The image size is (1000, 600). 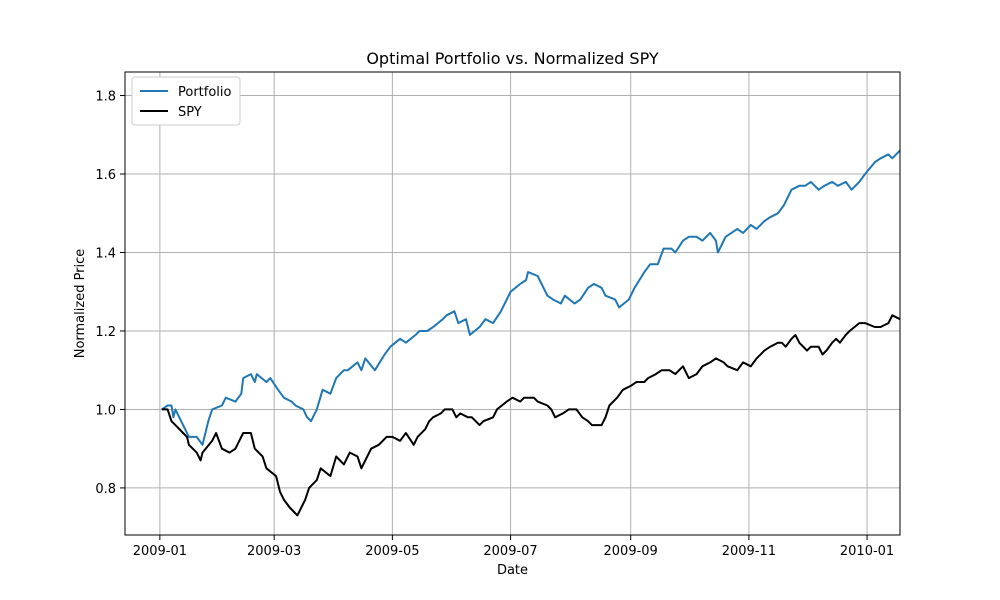 What do you see at coordinates (105, 175) in the screenshot?
I see `y-tick-label: 1.6` at bounding box center [105, 175].